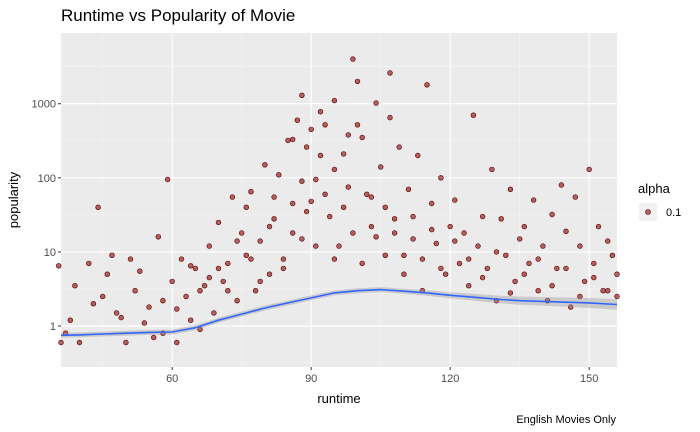 This screenshot has width=700, height=432. I want to click on x-axis-title: runtime, so click(338, 398).